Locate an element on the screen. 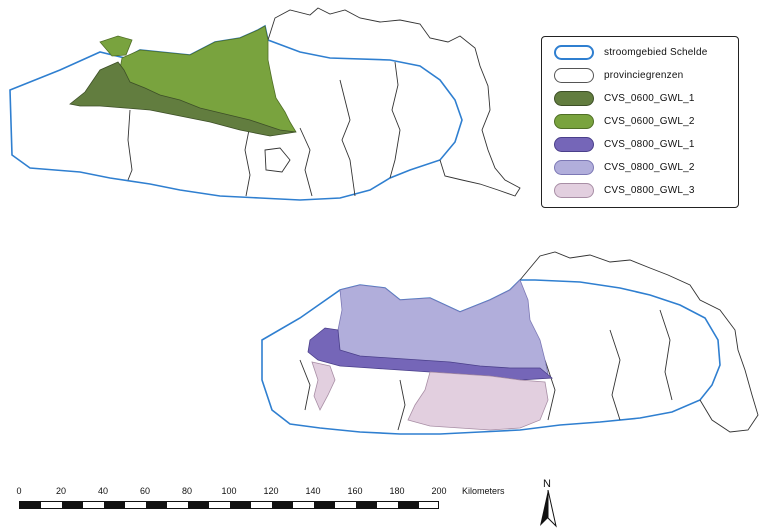 This screenshot has width=768, height=531. legend-label-cvs-0600-gwl-1: CVS_0600_GWL_1 is located at coordinates (649, 98).